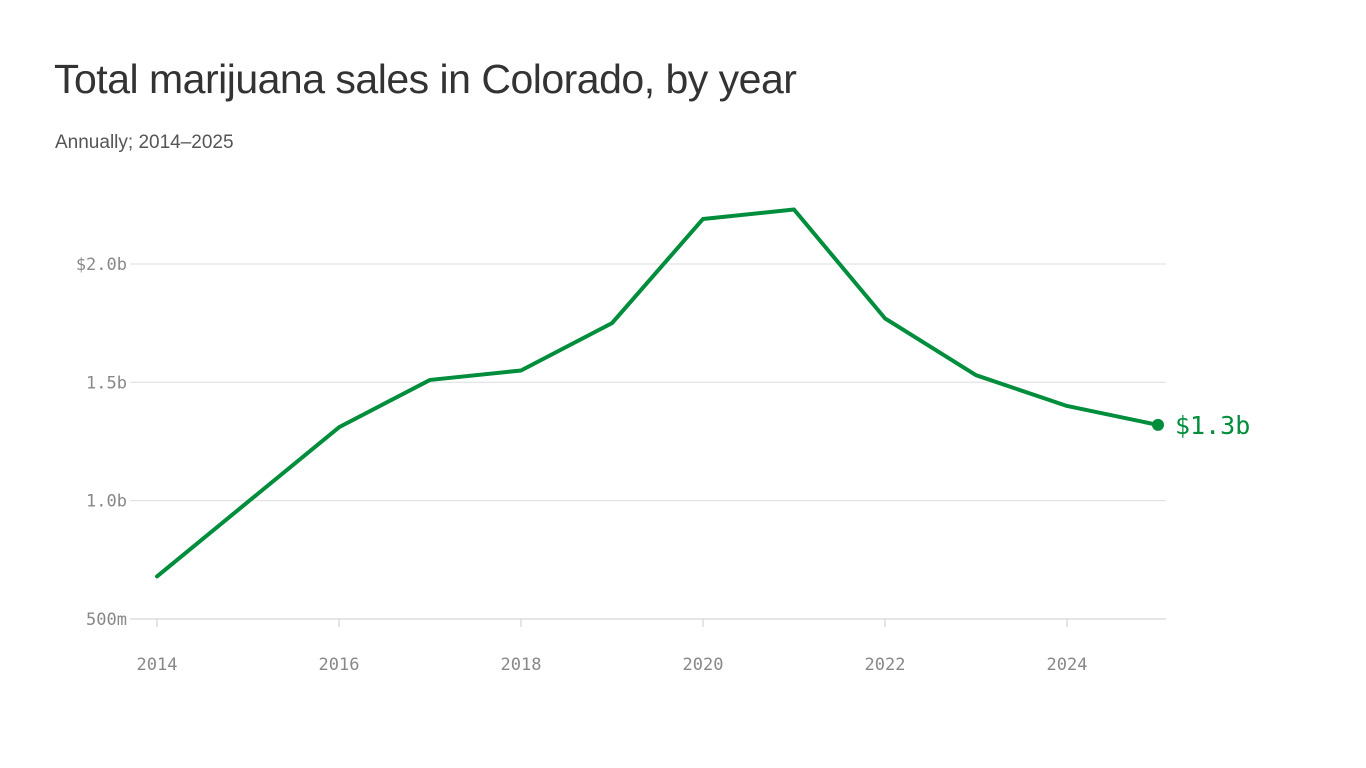 This screenshot has height=768, width=1366. What do you see at coordinates (106, 502) in the screenshot?
I see `y-tick-label: 1.0b` at bounding box center [106, 502].